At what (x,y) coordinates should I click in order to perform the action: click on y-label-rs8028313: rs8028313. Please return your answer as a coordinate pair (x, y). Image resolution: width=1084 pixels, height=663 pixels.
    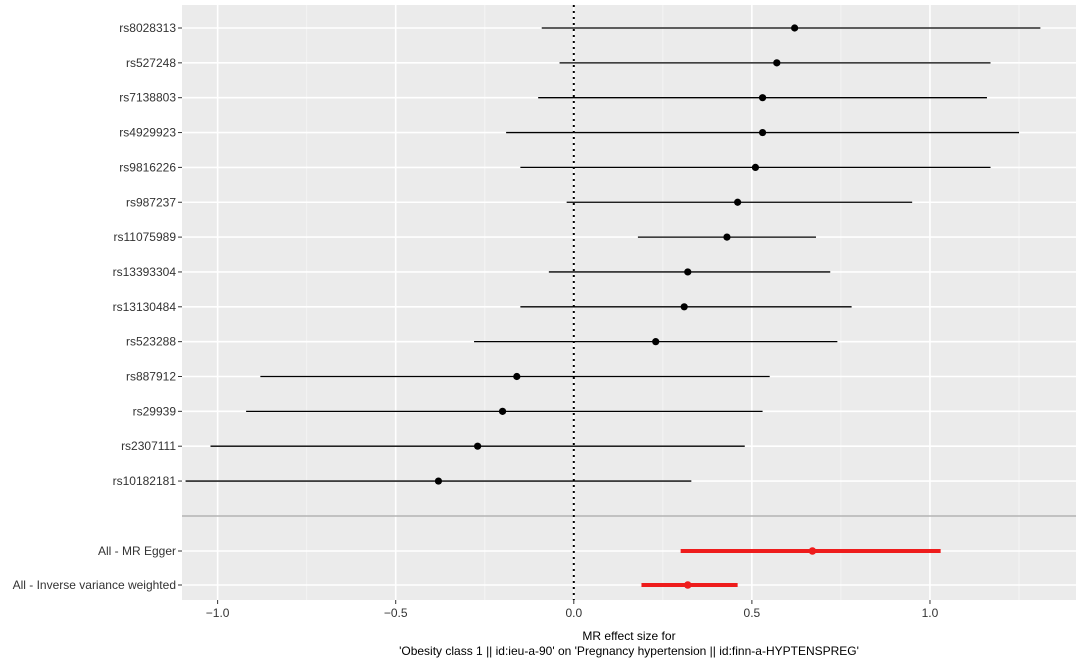
    Looking at the image, I should click on (147, 28).